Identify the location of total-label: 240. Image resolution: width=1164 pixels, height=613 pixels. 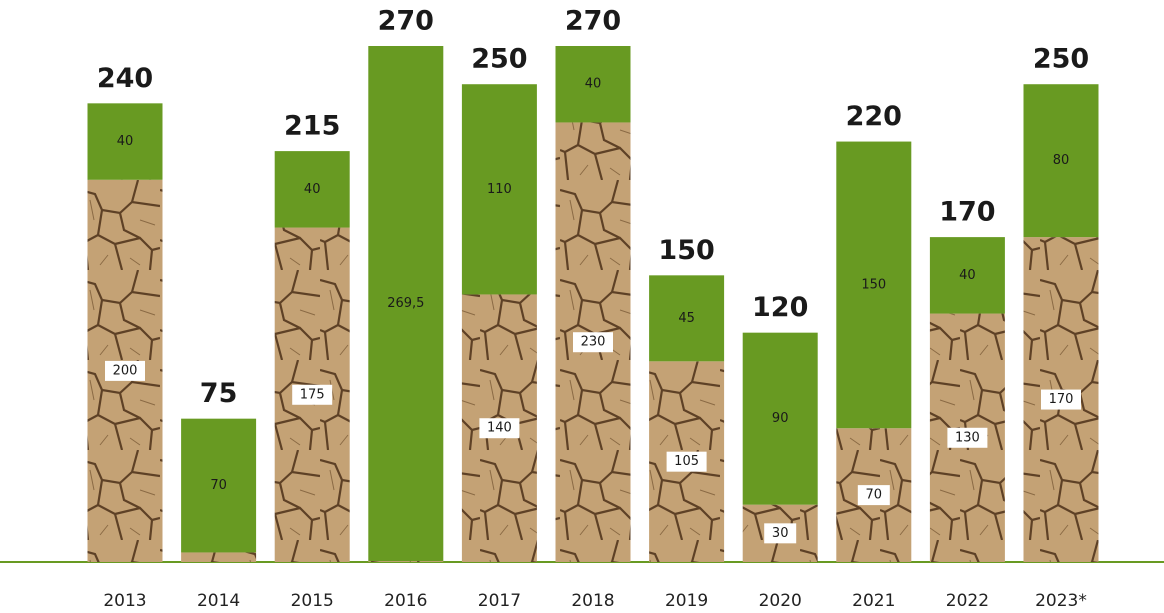
(125, 78).